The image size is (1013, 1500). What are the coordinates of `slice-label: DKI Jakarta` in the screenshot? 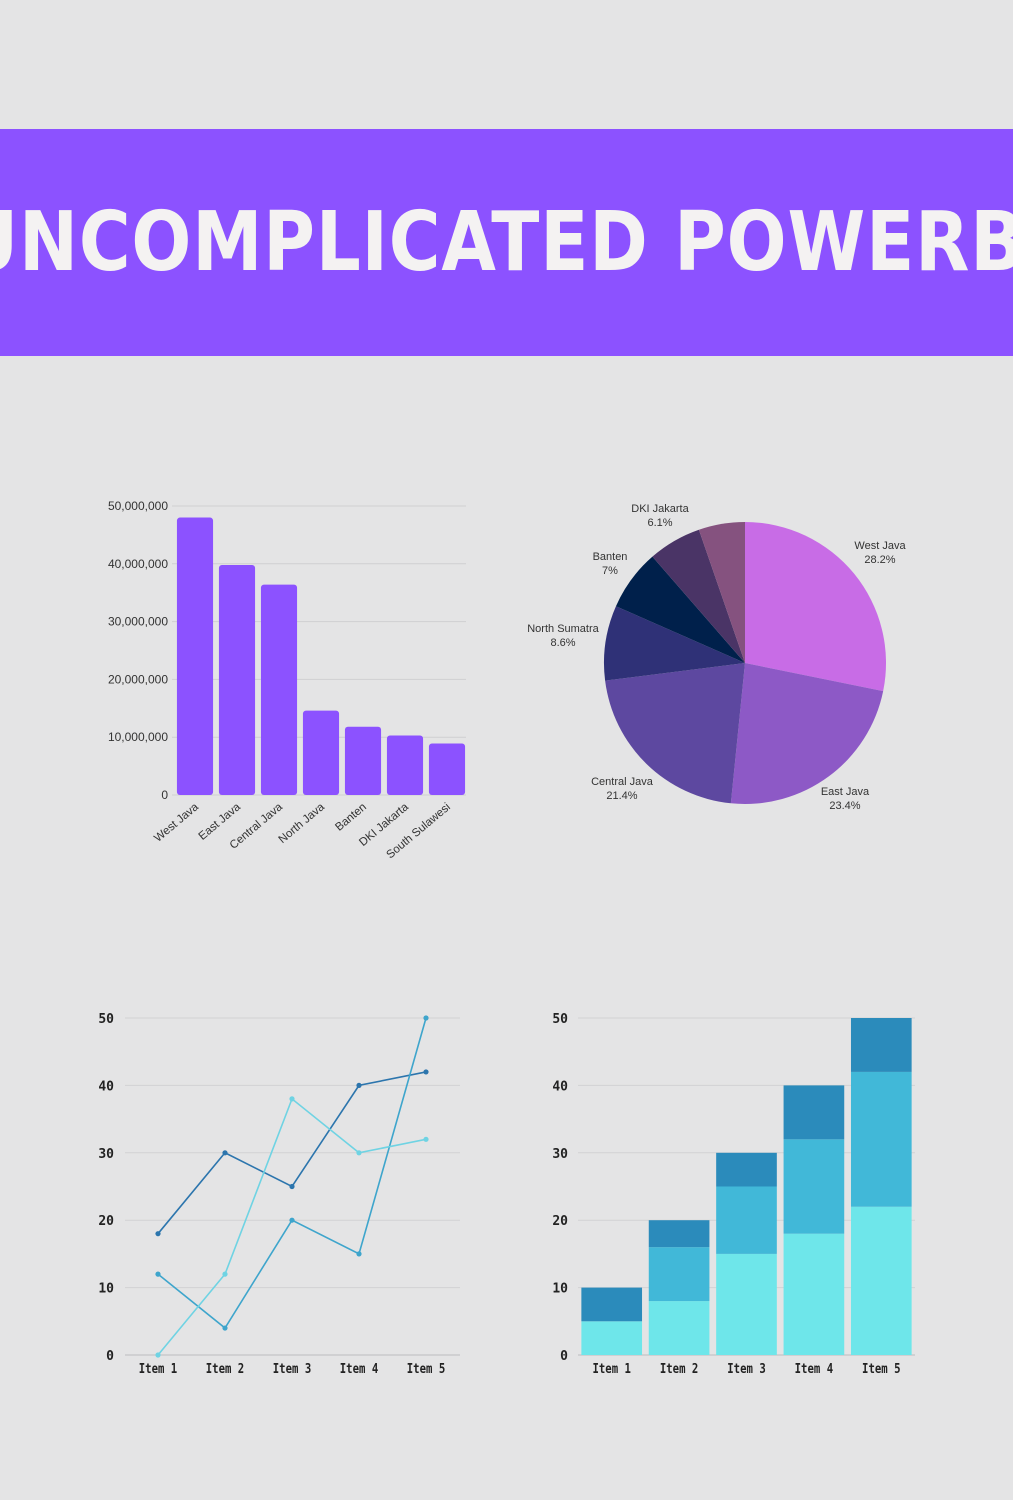 It's located at (660, 509).